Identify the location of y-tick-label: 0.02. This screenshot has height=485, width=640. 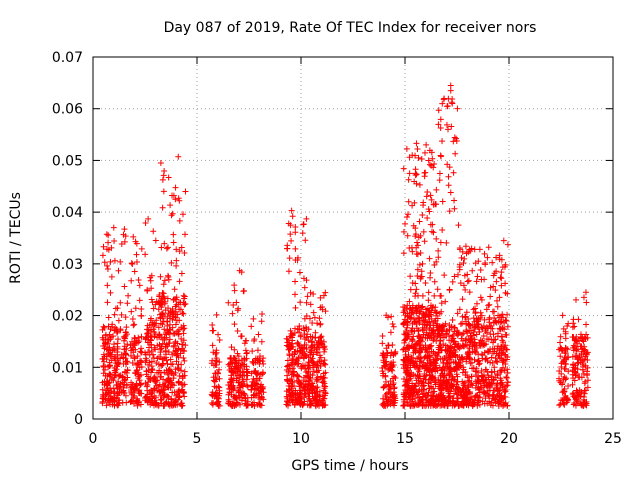
(67, 317).